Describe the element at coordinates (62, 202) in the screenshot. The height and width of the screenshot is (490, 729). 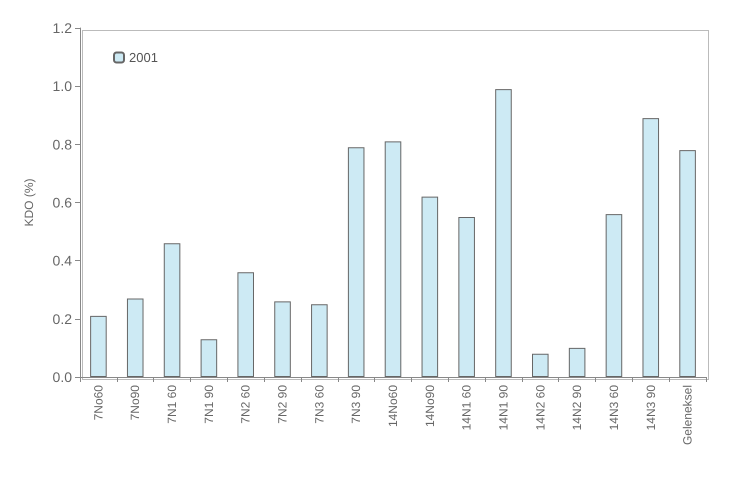
I see `y-tick-label: 0.6` at that location.